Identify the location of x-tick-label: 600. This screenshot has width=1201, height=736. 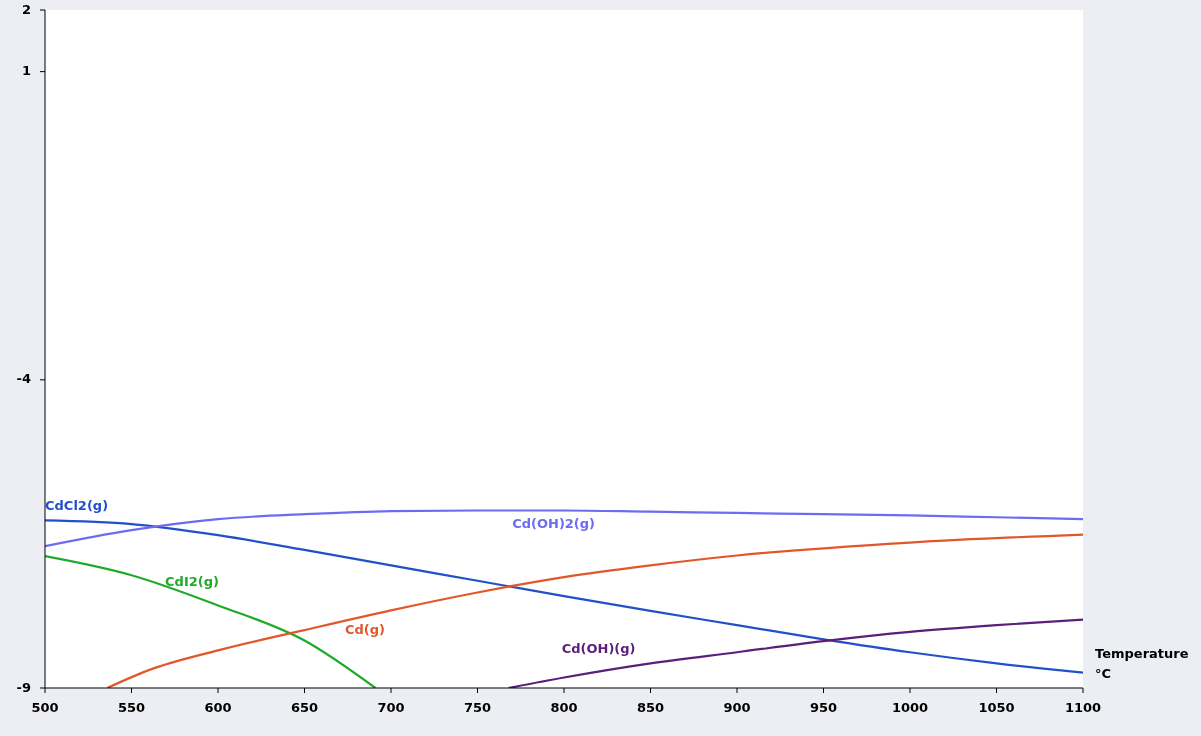
(218, 707).